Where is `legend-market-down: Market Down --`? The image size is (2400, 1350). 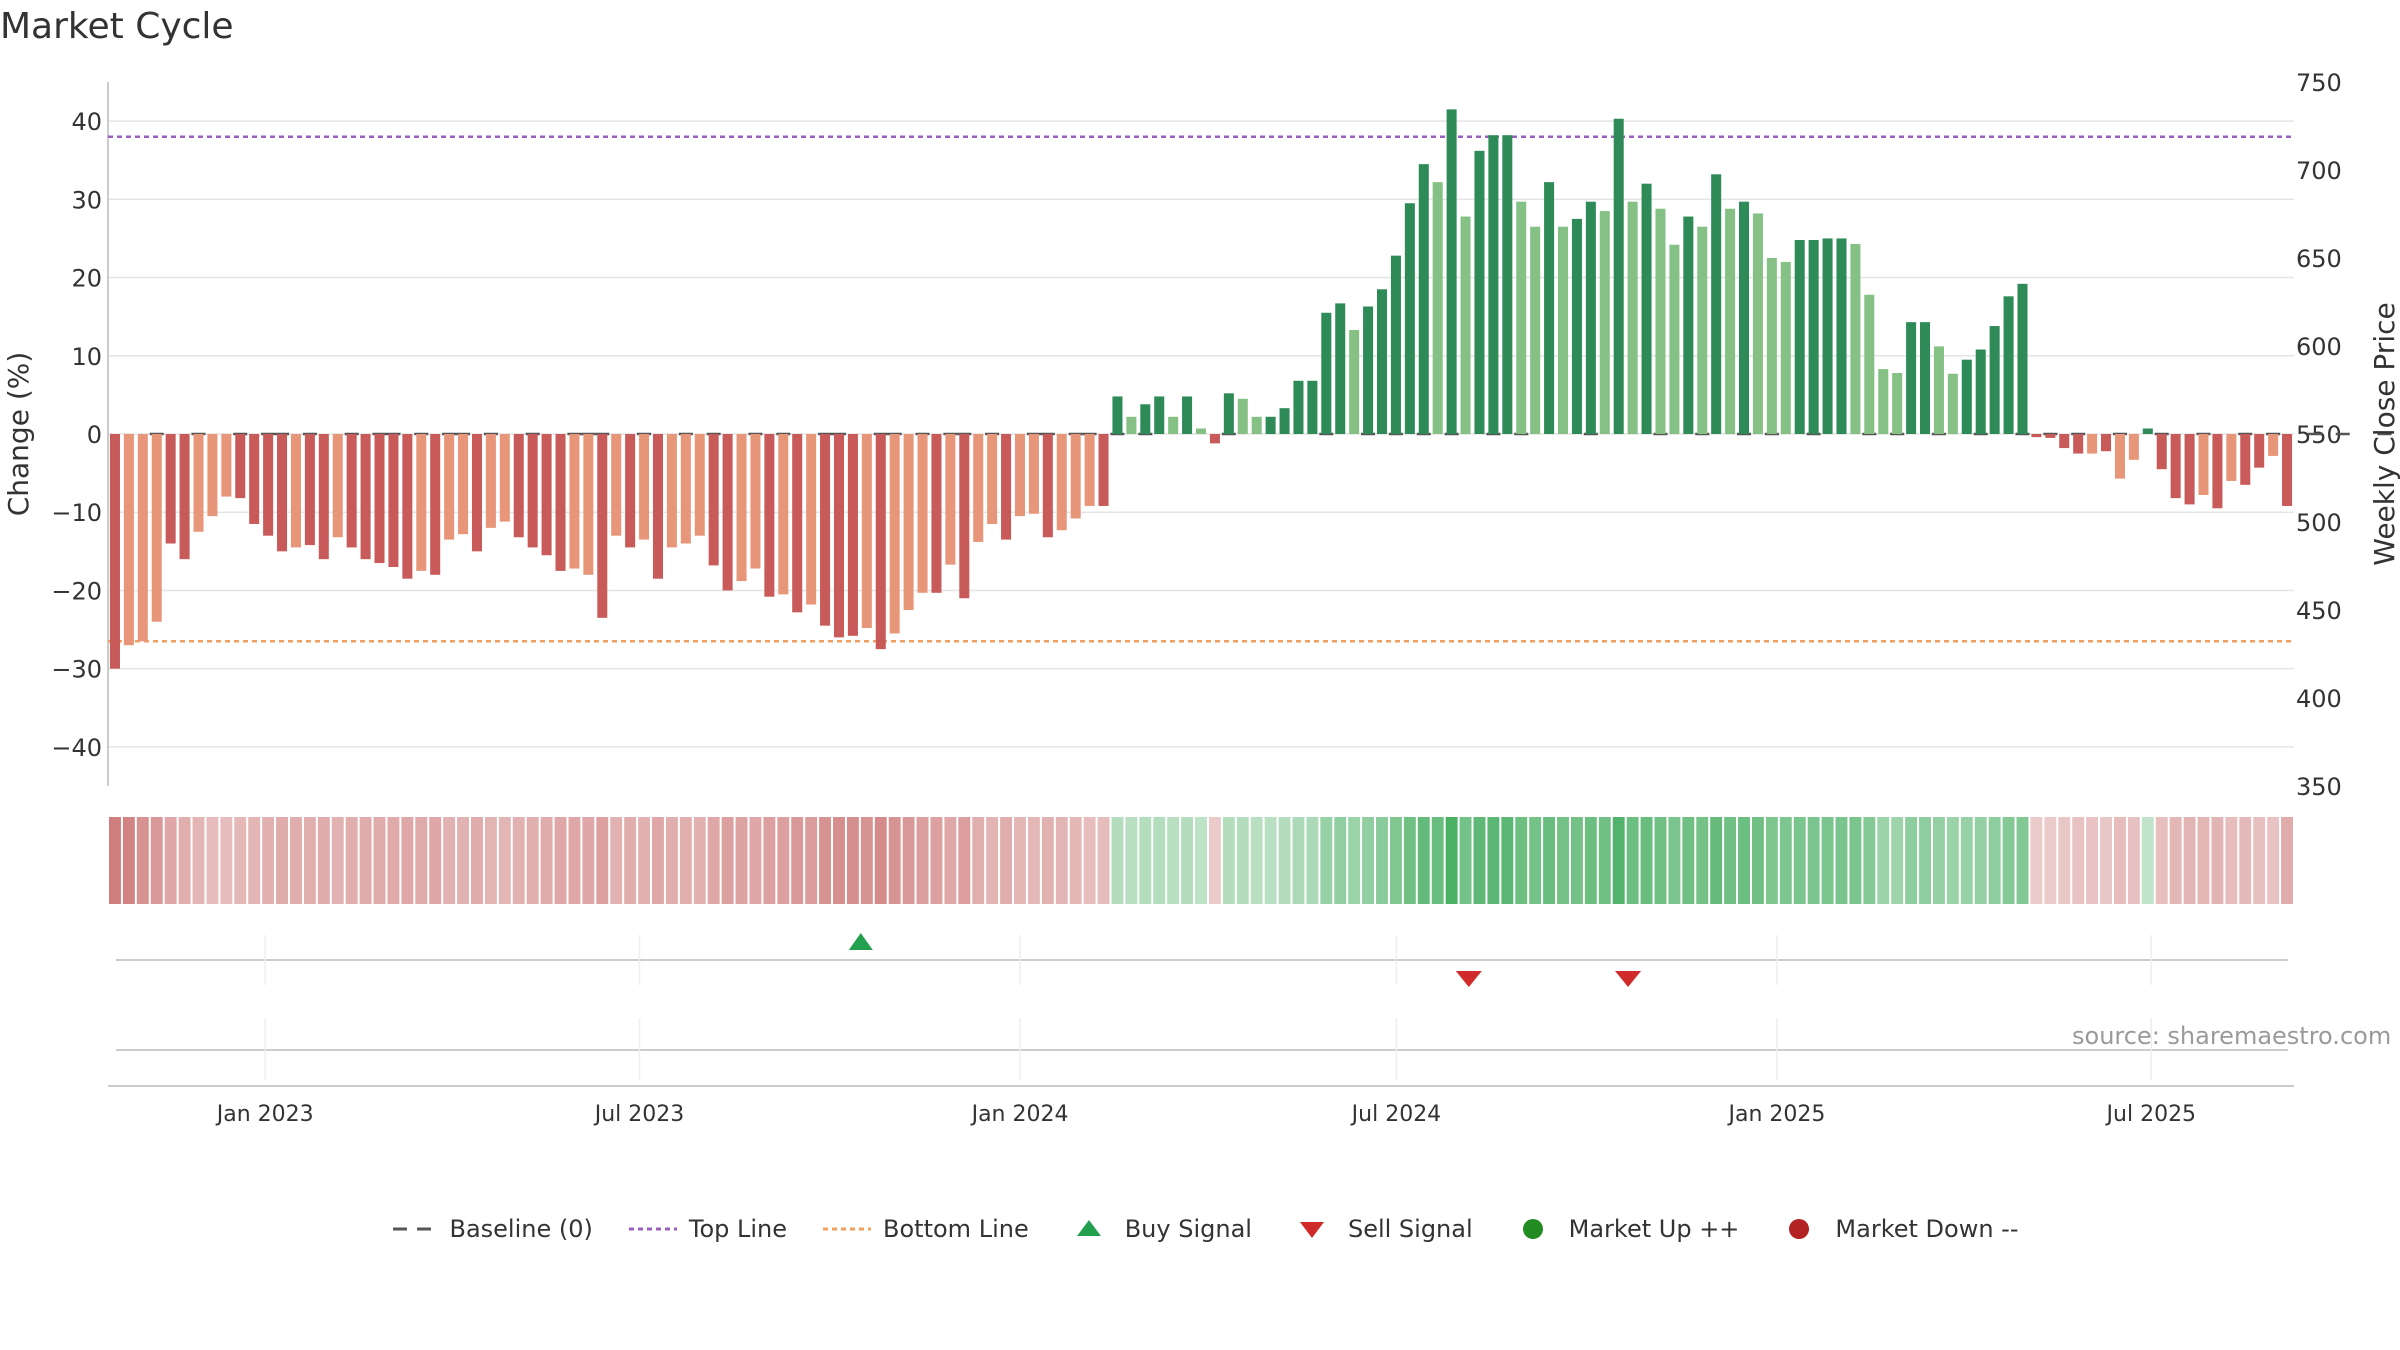
legend-market-down: Market Down -- is located at coordinates (1893, 1229).